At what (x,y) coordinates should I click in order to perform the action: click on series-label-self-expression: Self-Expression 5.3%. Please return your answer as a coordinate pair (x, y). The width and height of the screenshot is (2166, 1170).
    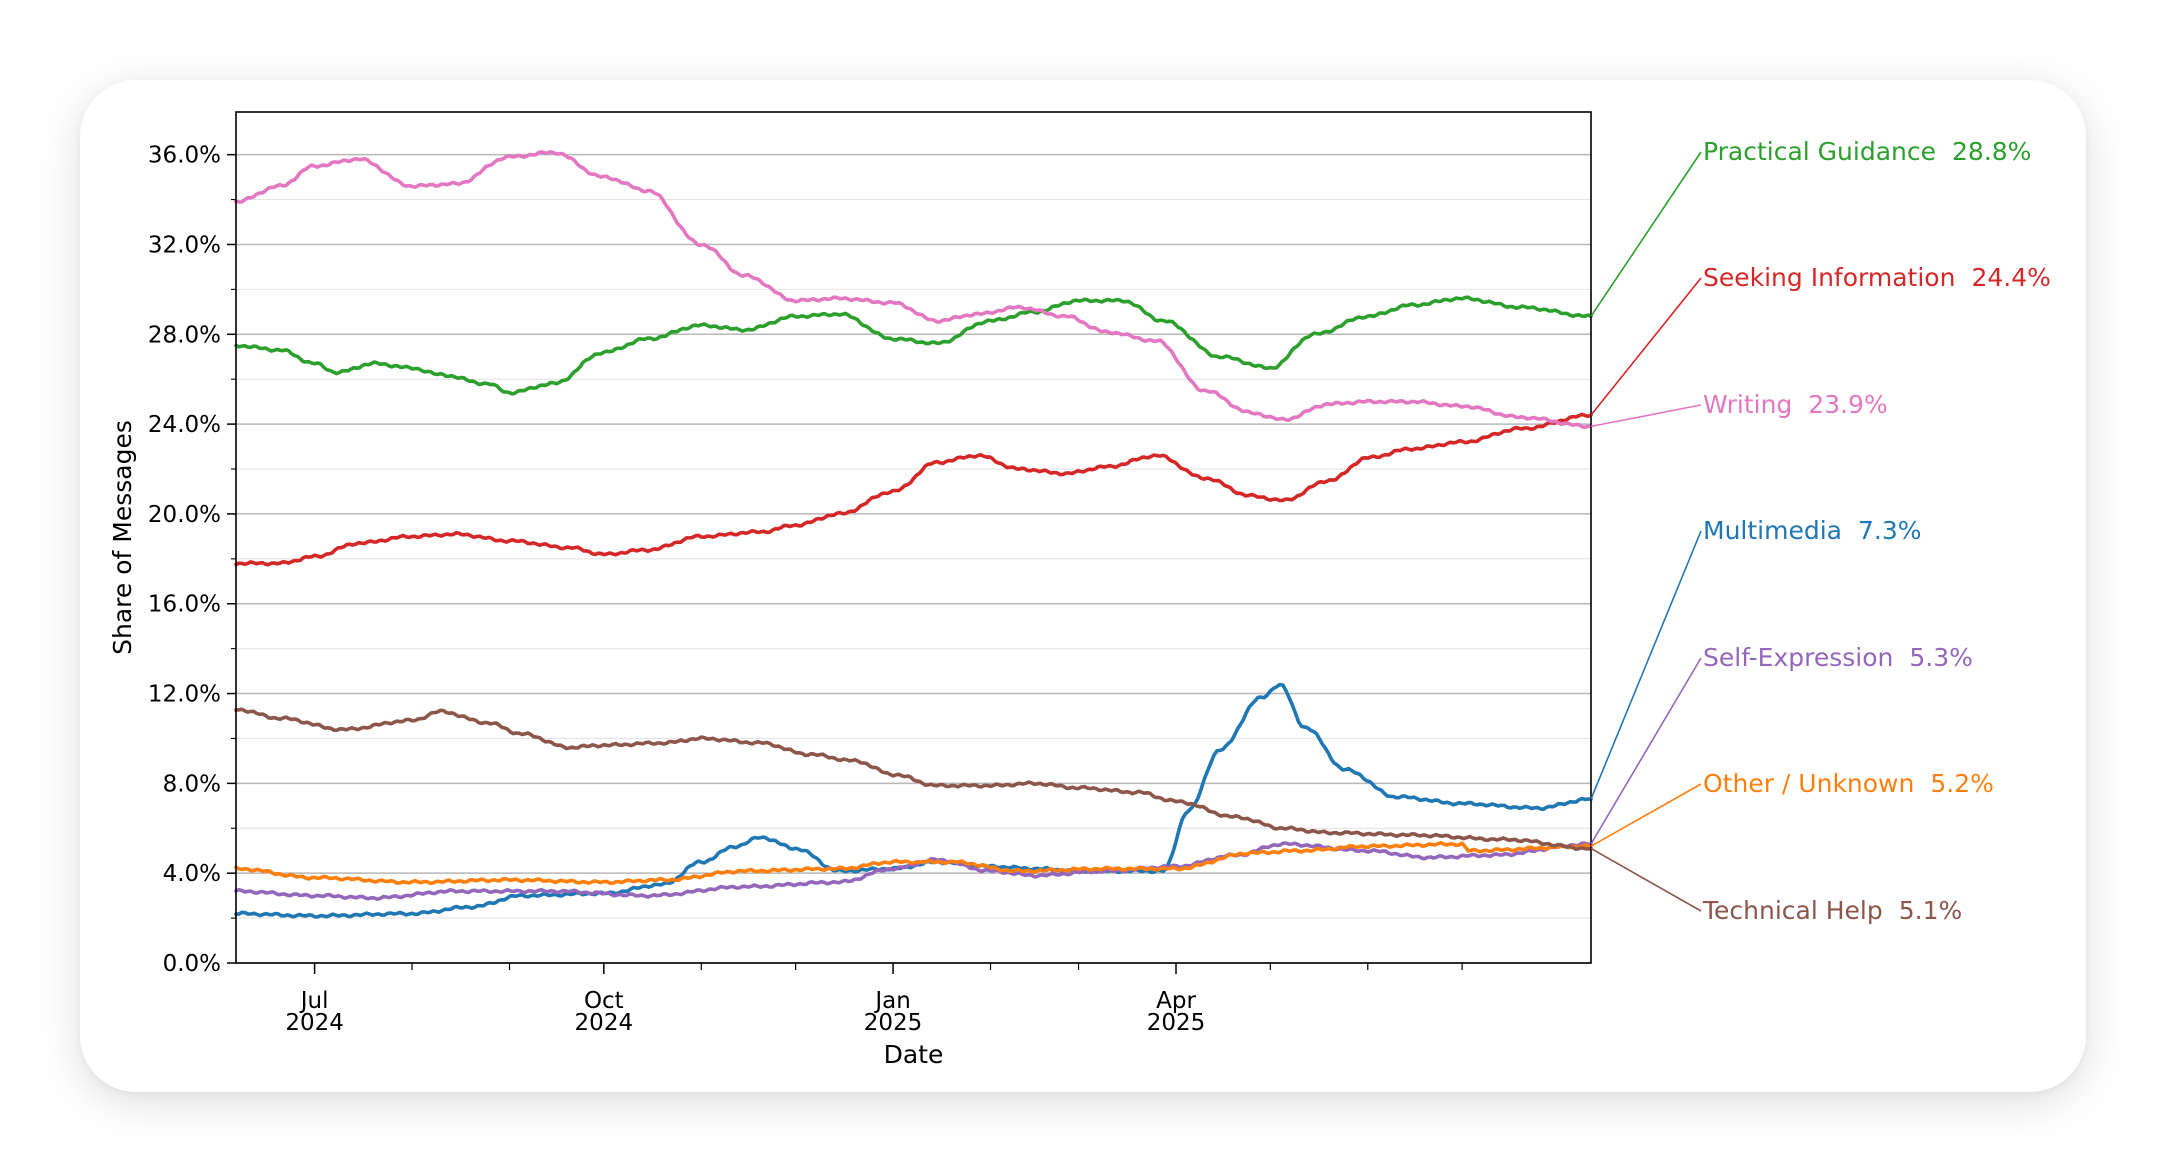
    Looking at the image, I should click on (1838, 657).